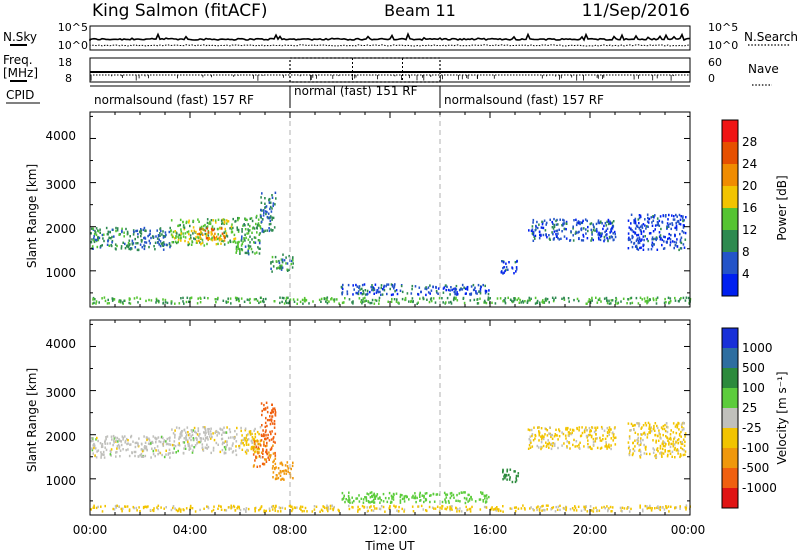 The image size is (800, 558). I want to click on power-colorbar-band, so click(730, 153).